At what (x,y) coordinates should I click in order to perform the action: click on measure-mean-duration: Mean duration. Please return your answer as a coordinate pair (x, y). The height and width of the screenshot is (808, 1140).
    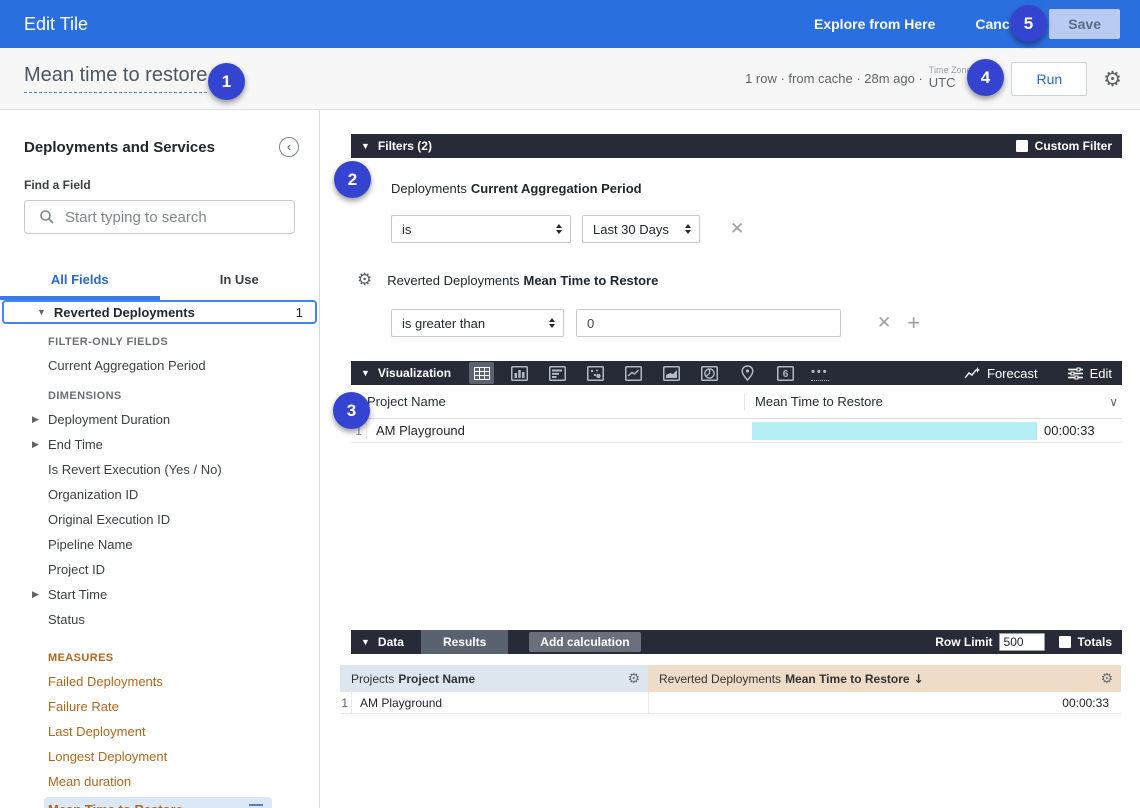
    Looking at the image, I should click on (90, 781).